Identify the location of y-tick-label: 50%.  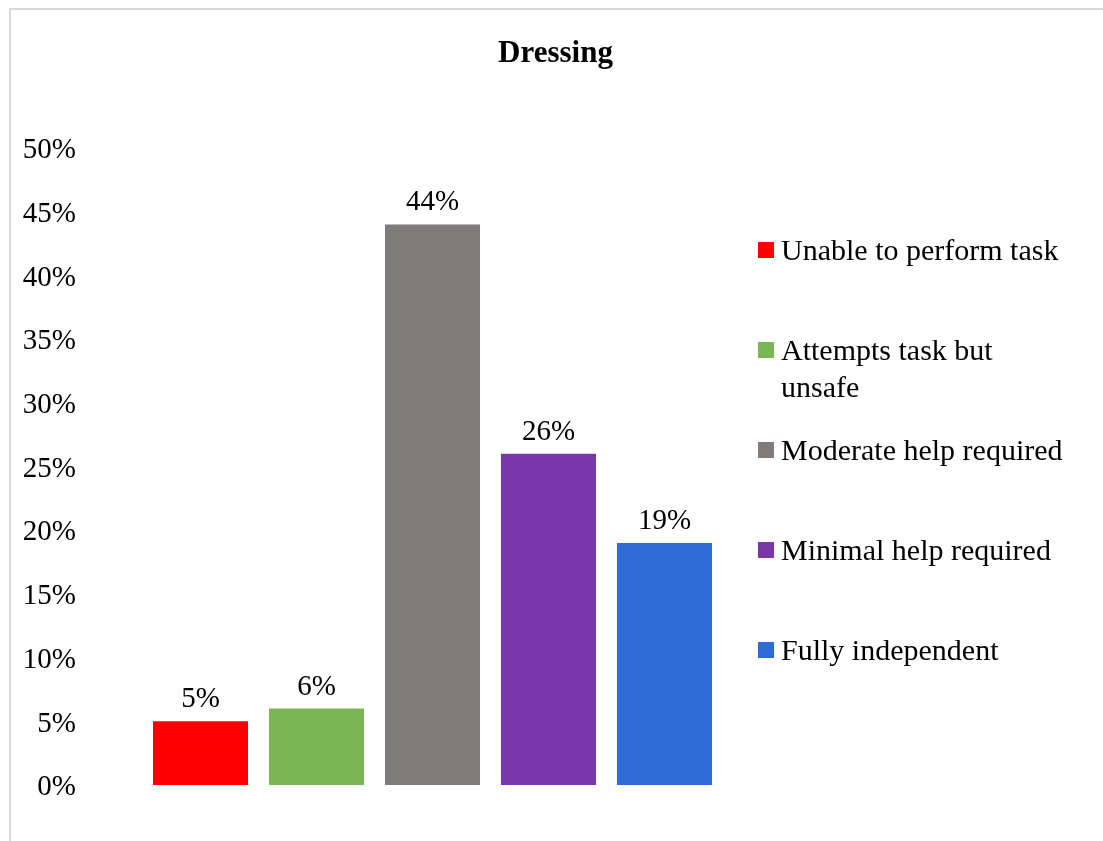
(49, 148).